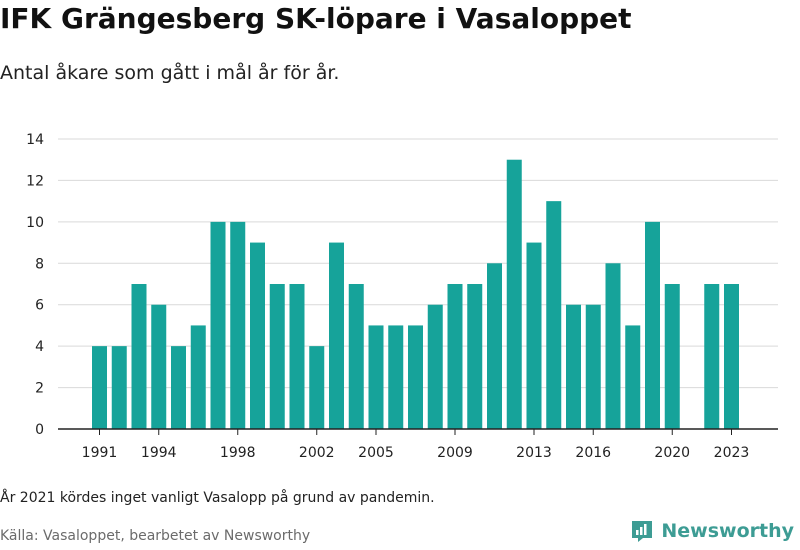  What do you see at coordinates (119, 387) in the screenshot?
I see `bar-1992` at bounding box center [119, 387].